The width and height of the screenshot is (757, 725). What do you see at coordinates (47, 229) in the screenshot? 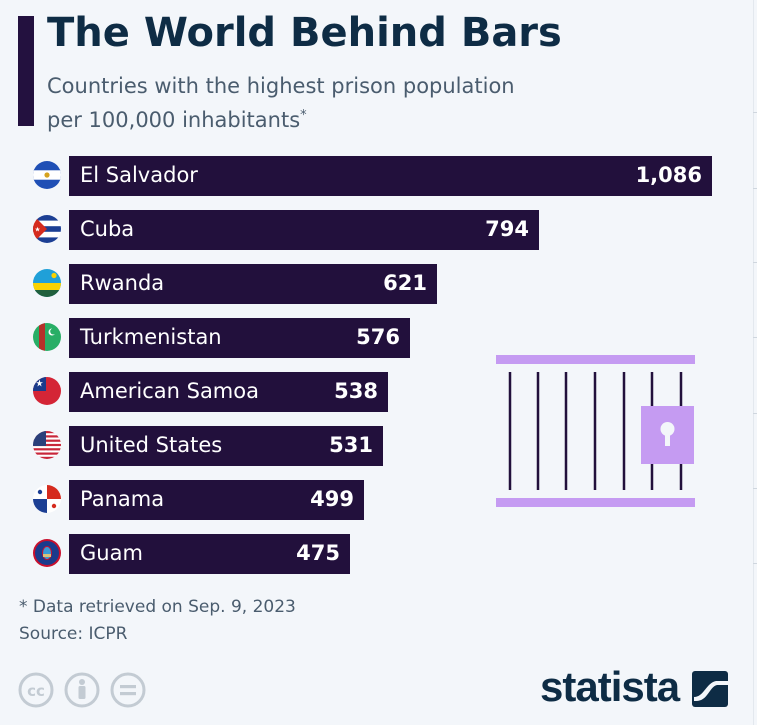
I see `cuba-flag-icon` at bounding box center [47, 229].